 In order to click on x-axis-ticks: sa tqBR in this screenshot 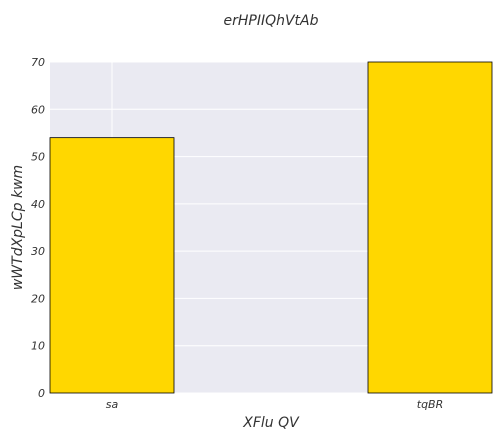, I will do `click(274, 404)`.